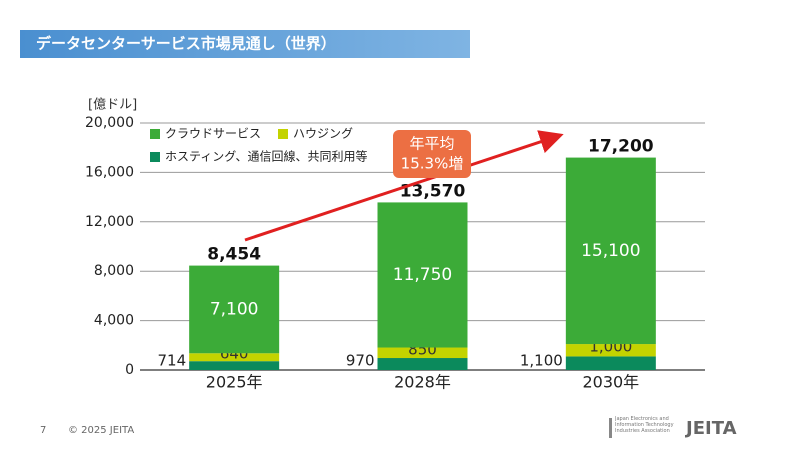 This screenshot has width=800, height=450. What do you see at coordinates (101, 430) in the screenshot?
I see `copyright: © 2025 JEITA` at bounding box center [101, 430].